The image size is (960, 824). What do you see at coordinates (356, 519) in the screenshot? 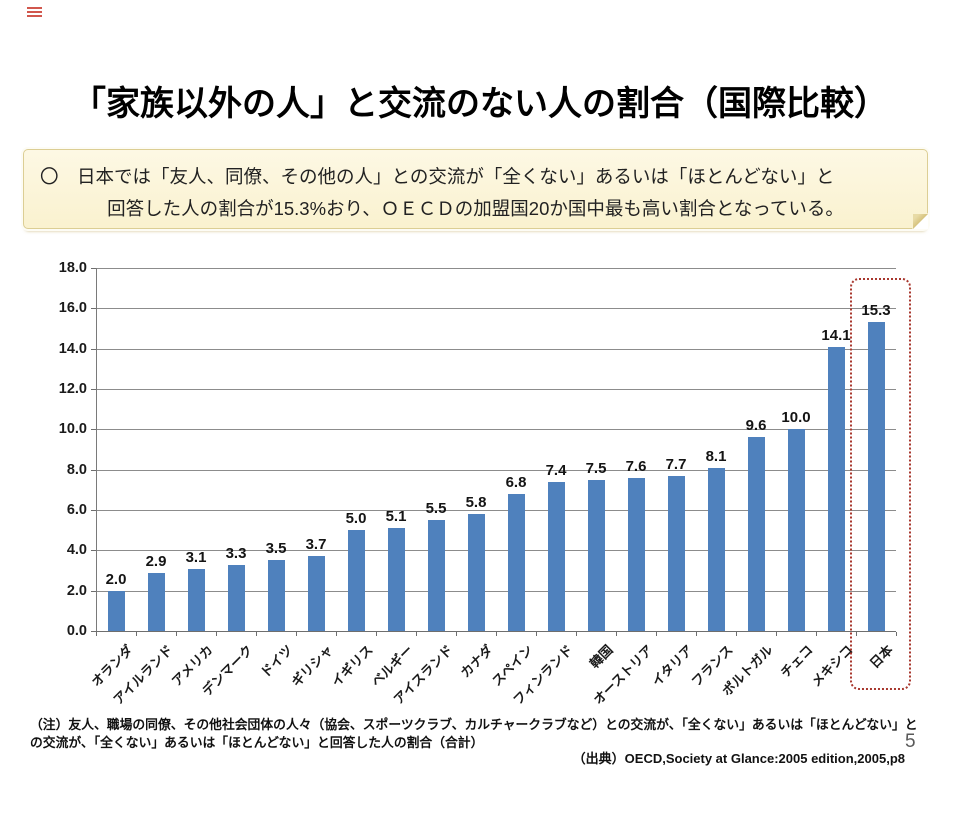
I see `bar-value-label: 5.0` at bounding box center [356, 519].